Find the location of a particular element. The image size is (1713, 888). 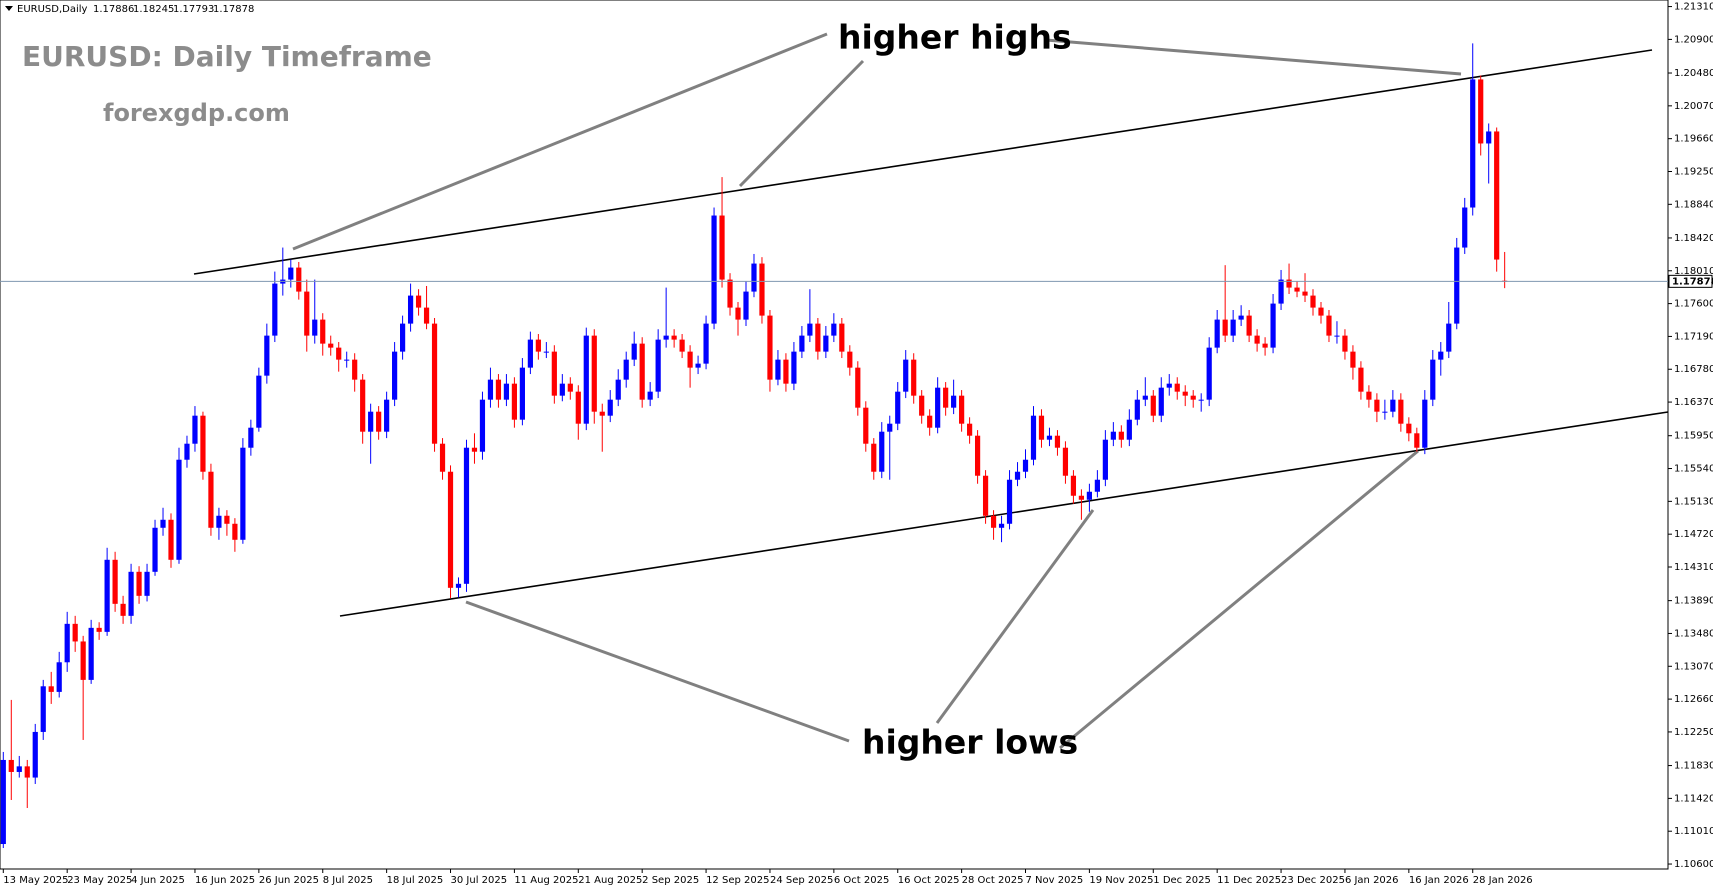

y-tick-label: 1.18010 is located at coordinates (1693, 271).